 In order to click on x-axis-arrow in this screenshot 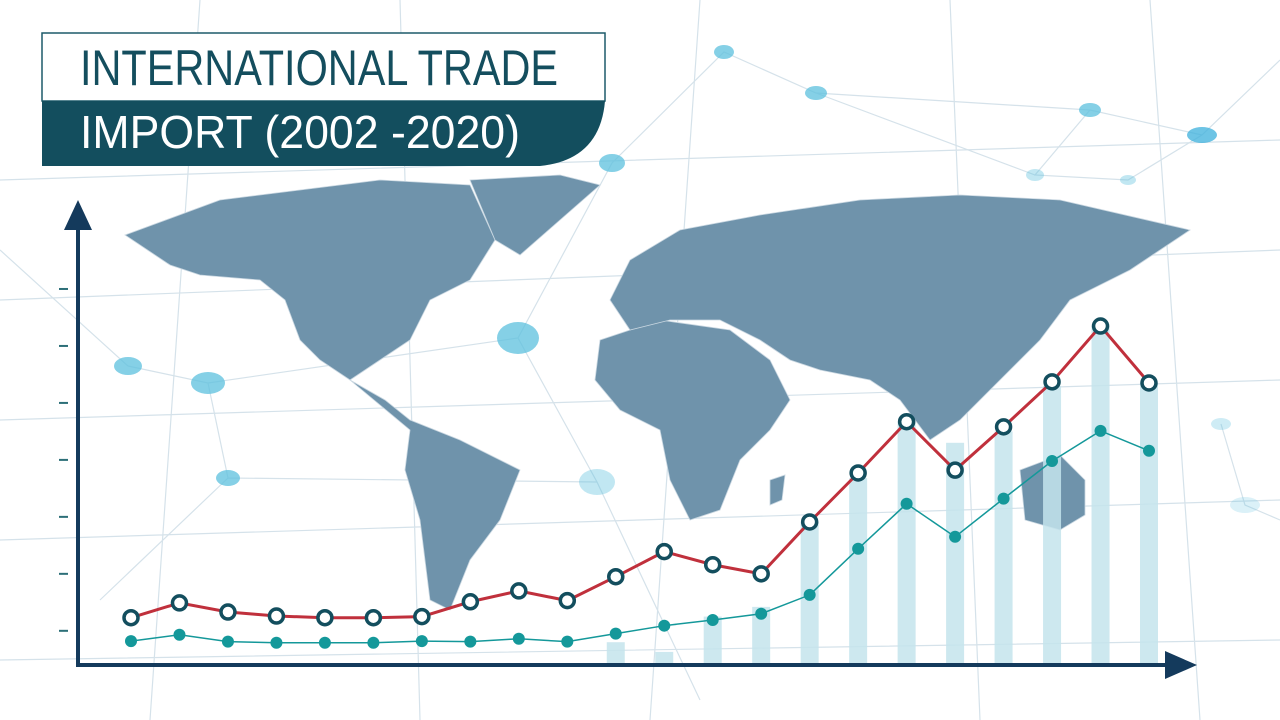, I will do `click(1181, 665)`.